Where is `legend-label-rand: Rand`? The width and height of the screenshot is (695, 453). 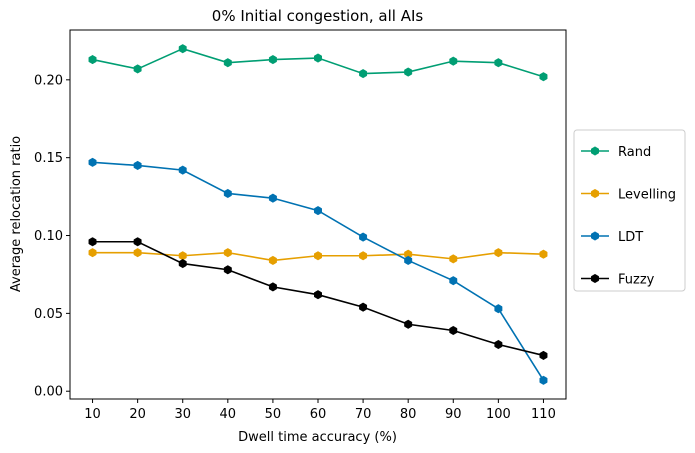 legend-label-rand: Rand is located at coordinates (634, 152).